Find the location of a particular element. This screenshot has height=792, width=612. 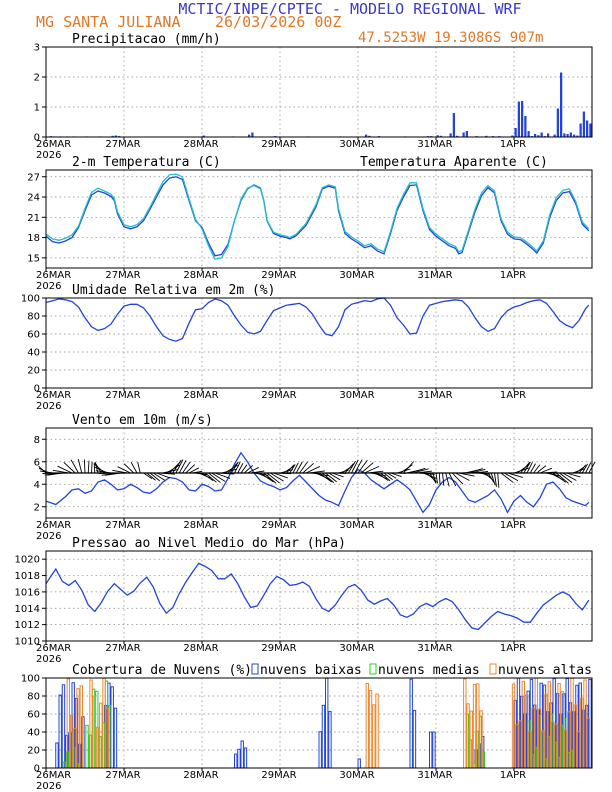

panel-title: Vento em 10m (m/s) is located at coordinates (142, 420).